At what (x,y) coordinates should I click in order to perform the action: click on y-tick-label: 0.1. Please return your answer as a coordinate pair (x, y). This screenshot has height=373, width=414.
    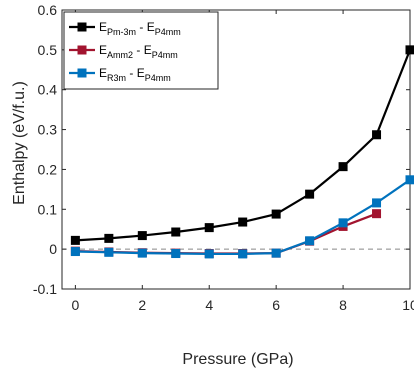
    Looking at the image, I should click on (48, 209).